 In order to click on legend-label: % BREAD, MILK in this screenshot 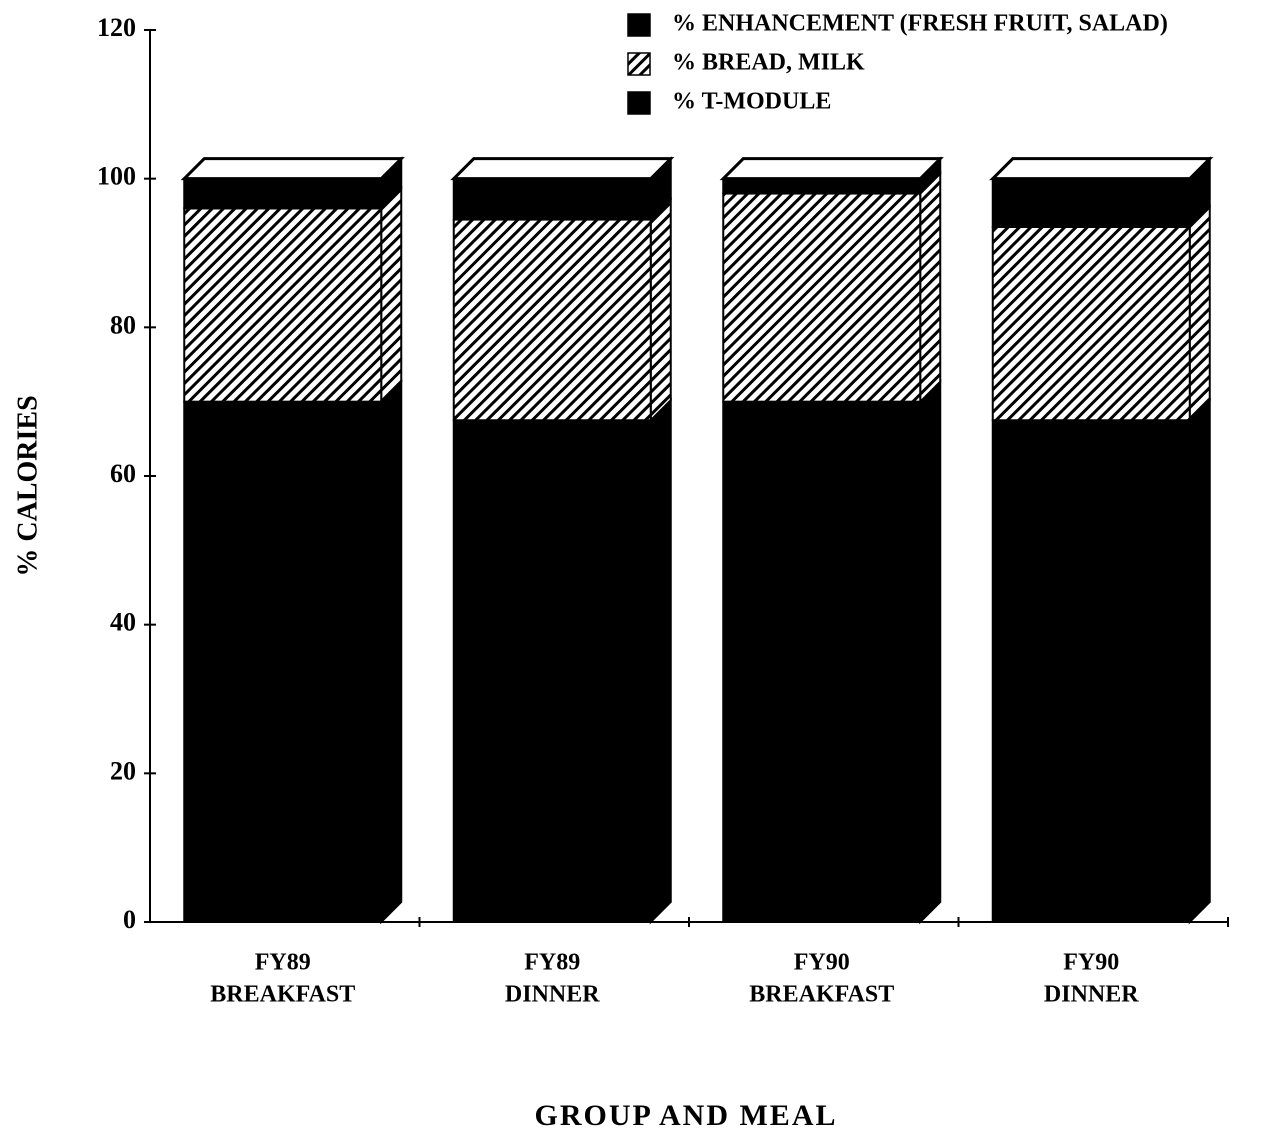, I will do `click(768, 63)`.